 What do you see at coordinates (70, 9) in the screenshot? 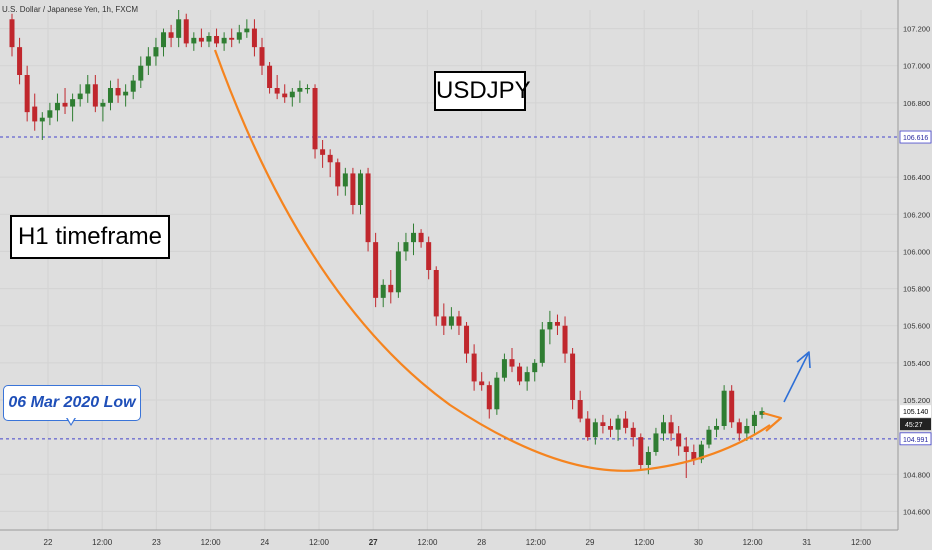
I see `symbol-header: U.S. Dollar / Japanese Yen, 1h, FXCM` at bounding box center [70, 9].